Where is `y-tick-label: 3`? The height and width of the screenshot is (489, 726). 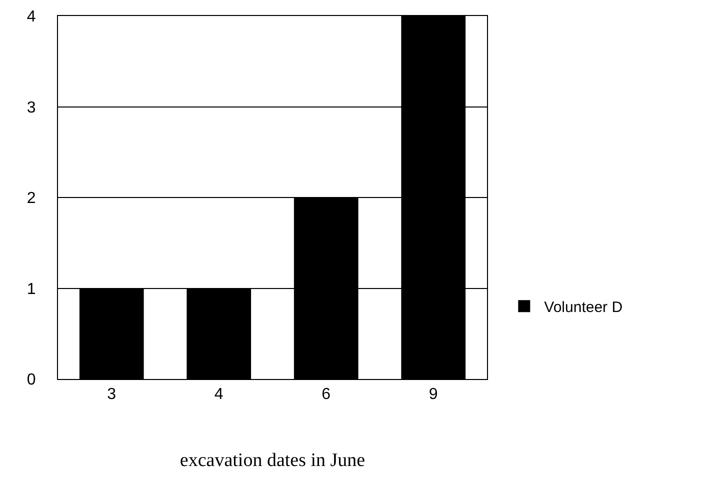 y-tick-label: 3 is located at coordinates (31, 107).